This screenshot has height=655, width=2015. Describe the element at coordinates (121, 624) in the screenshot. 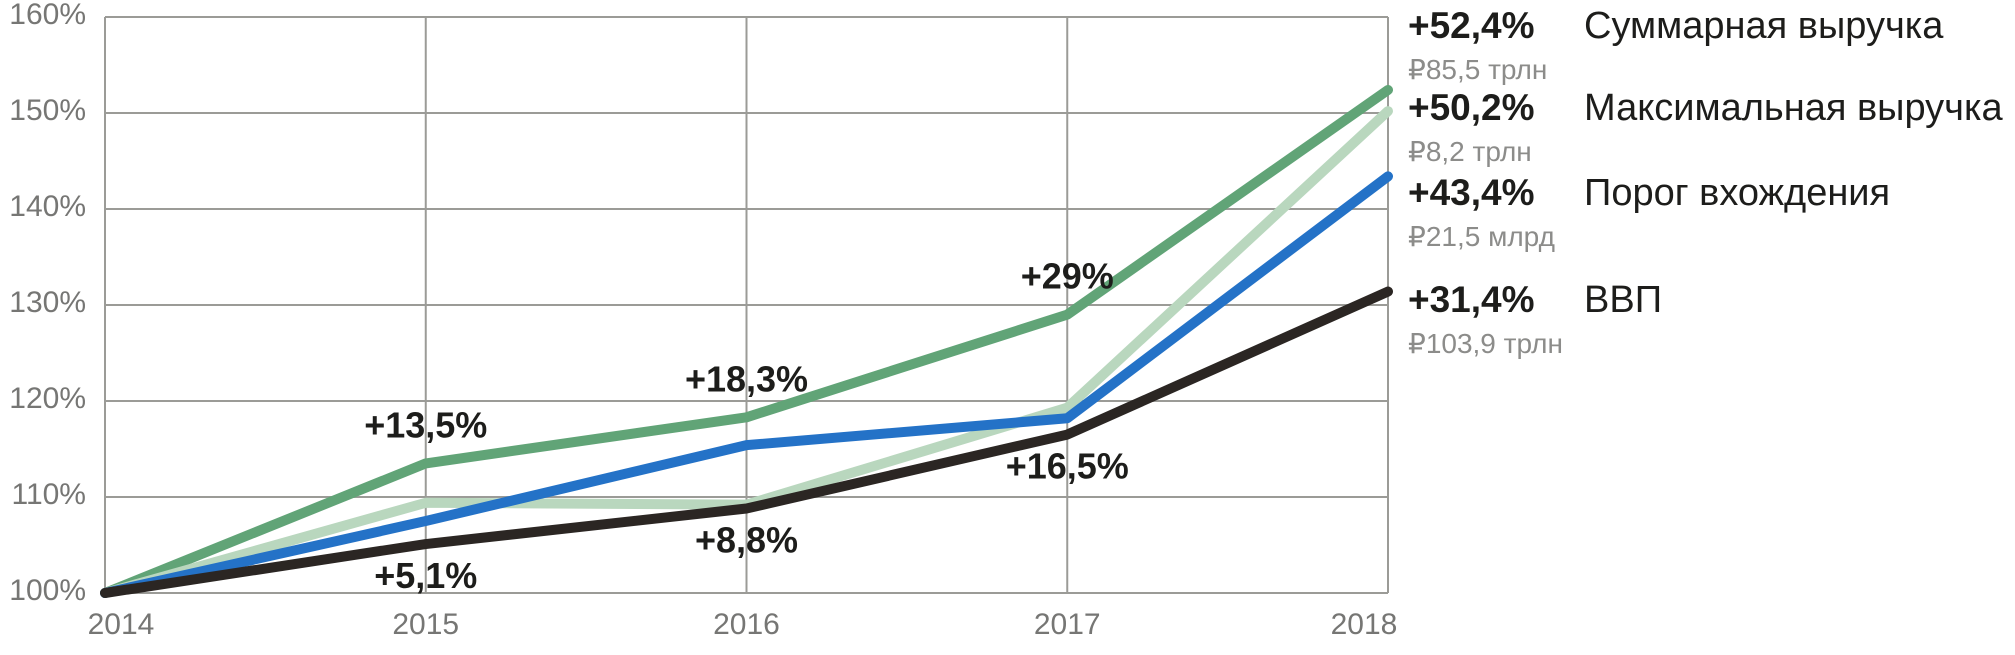

I see `x-axis-tick-label: 2014` at that location.